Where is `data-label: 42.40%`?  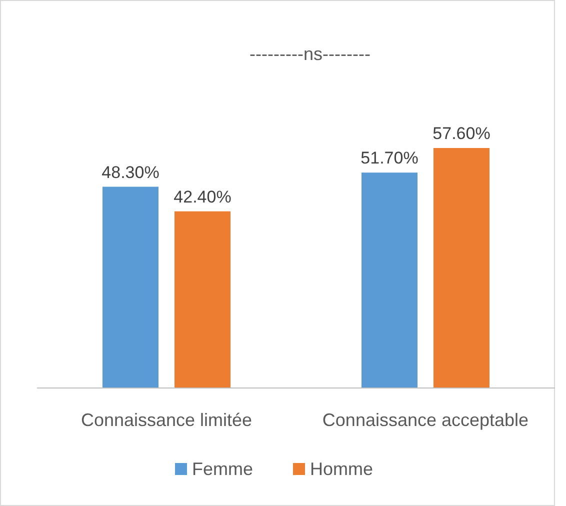
data-label: 42.40% is located at coordinates (203, 196).